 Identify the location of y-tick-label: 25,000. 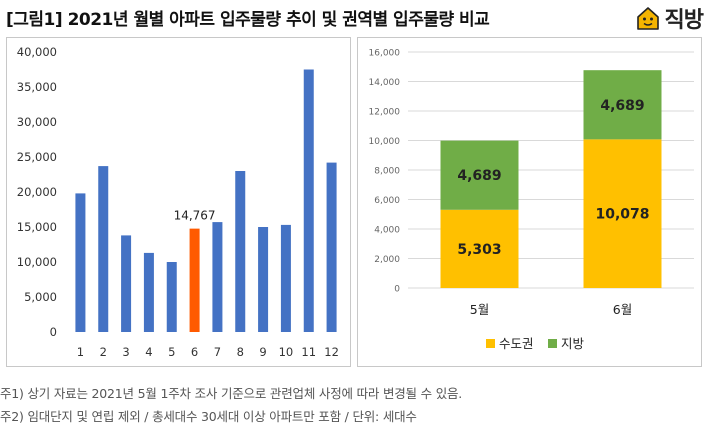
(37, 157).